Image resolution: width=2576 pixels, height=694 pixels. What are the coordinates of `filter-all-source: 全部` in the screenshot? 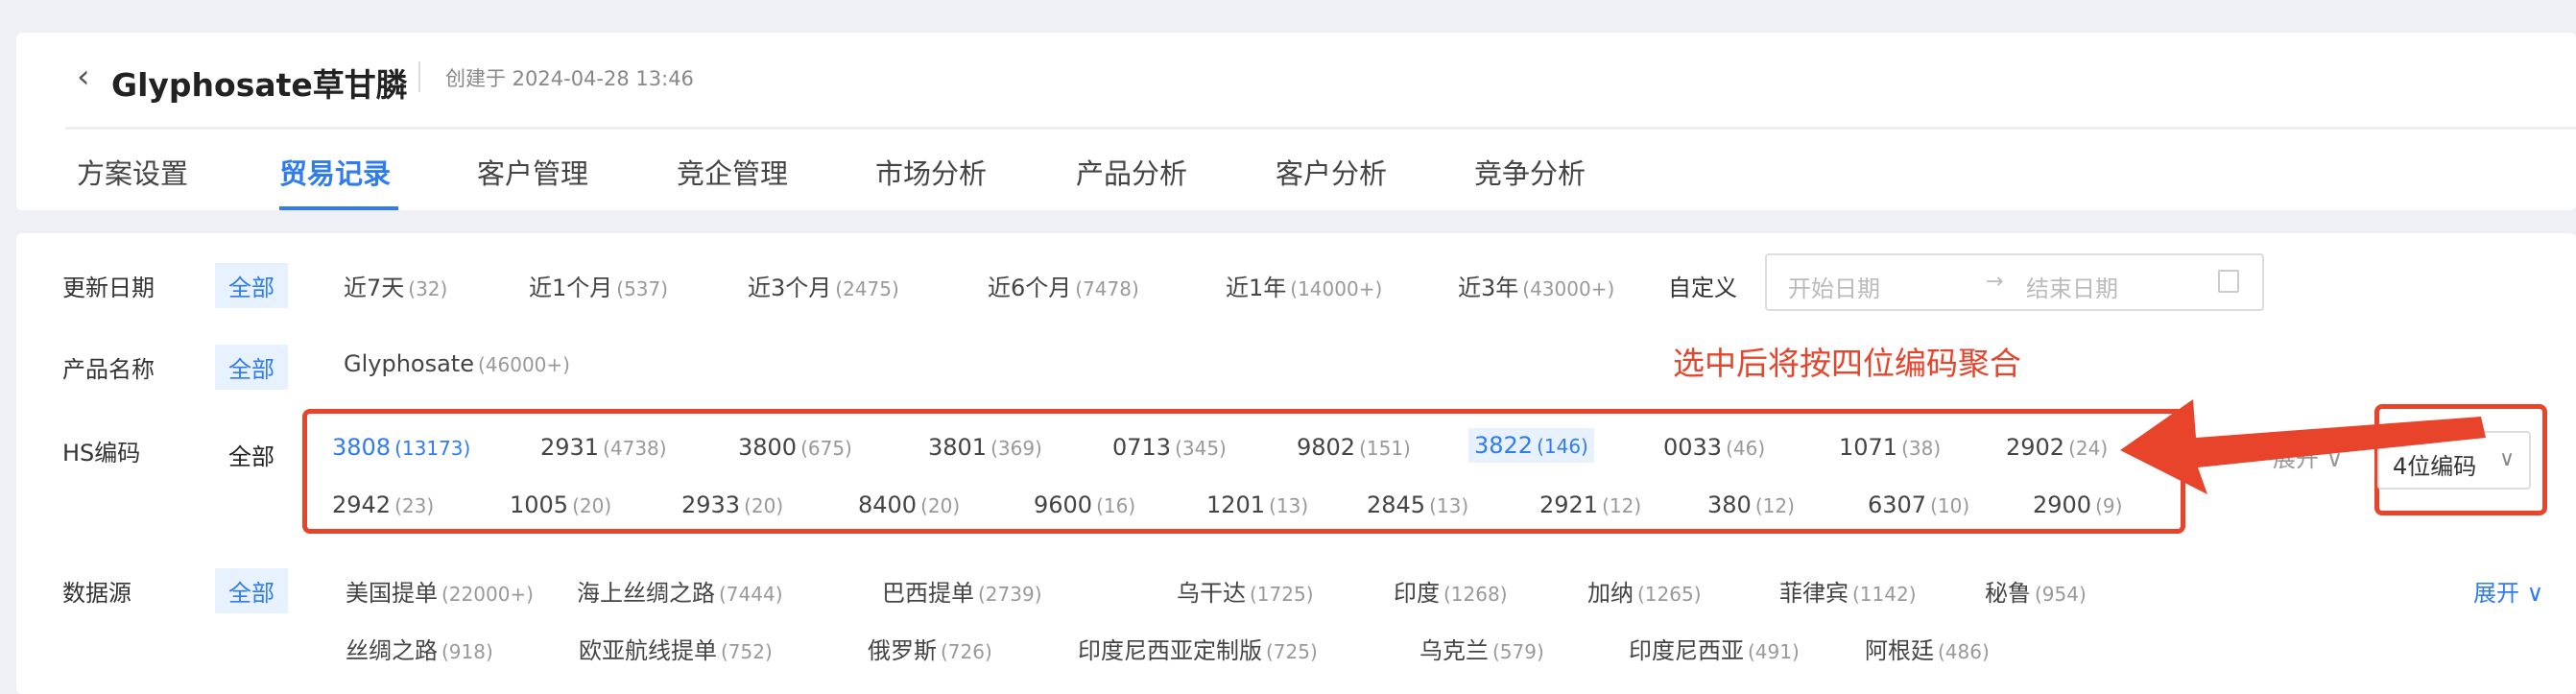 It's located at (252, 590).